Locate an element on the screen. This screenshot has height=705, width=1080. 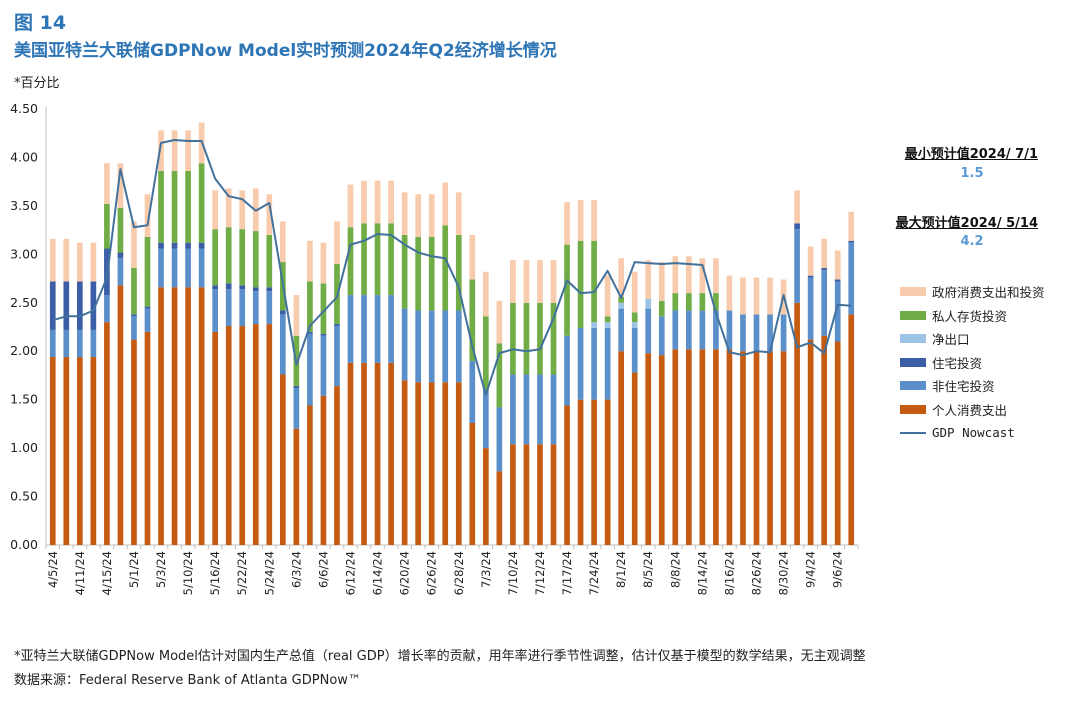
x-tick-label: 7/17/24 is located at coordinates (567, 573).